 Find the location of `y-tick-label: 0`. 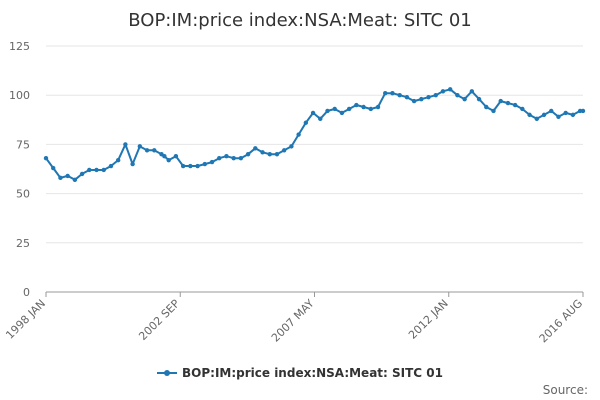

y-tick-label: 0 is located at coordinates (26, 292).